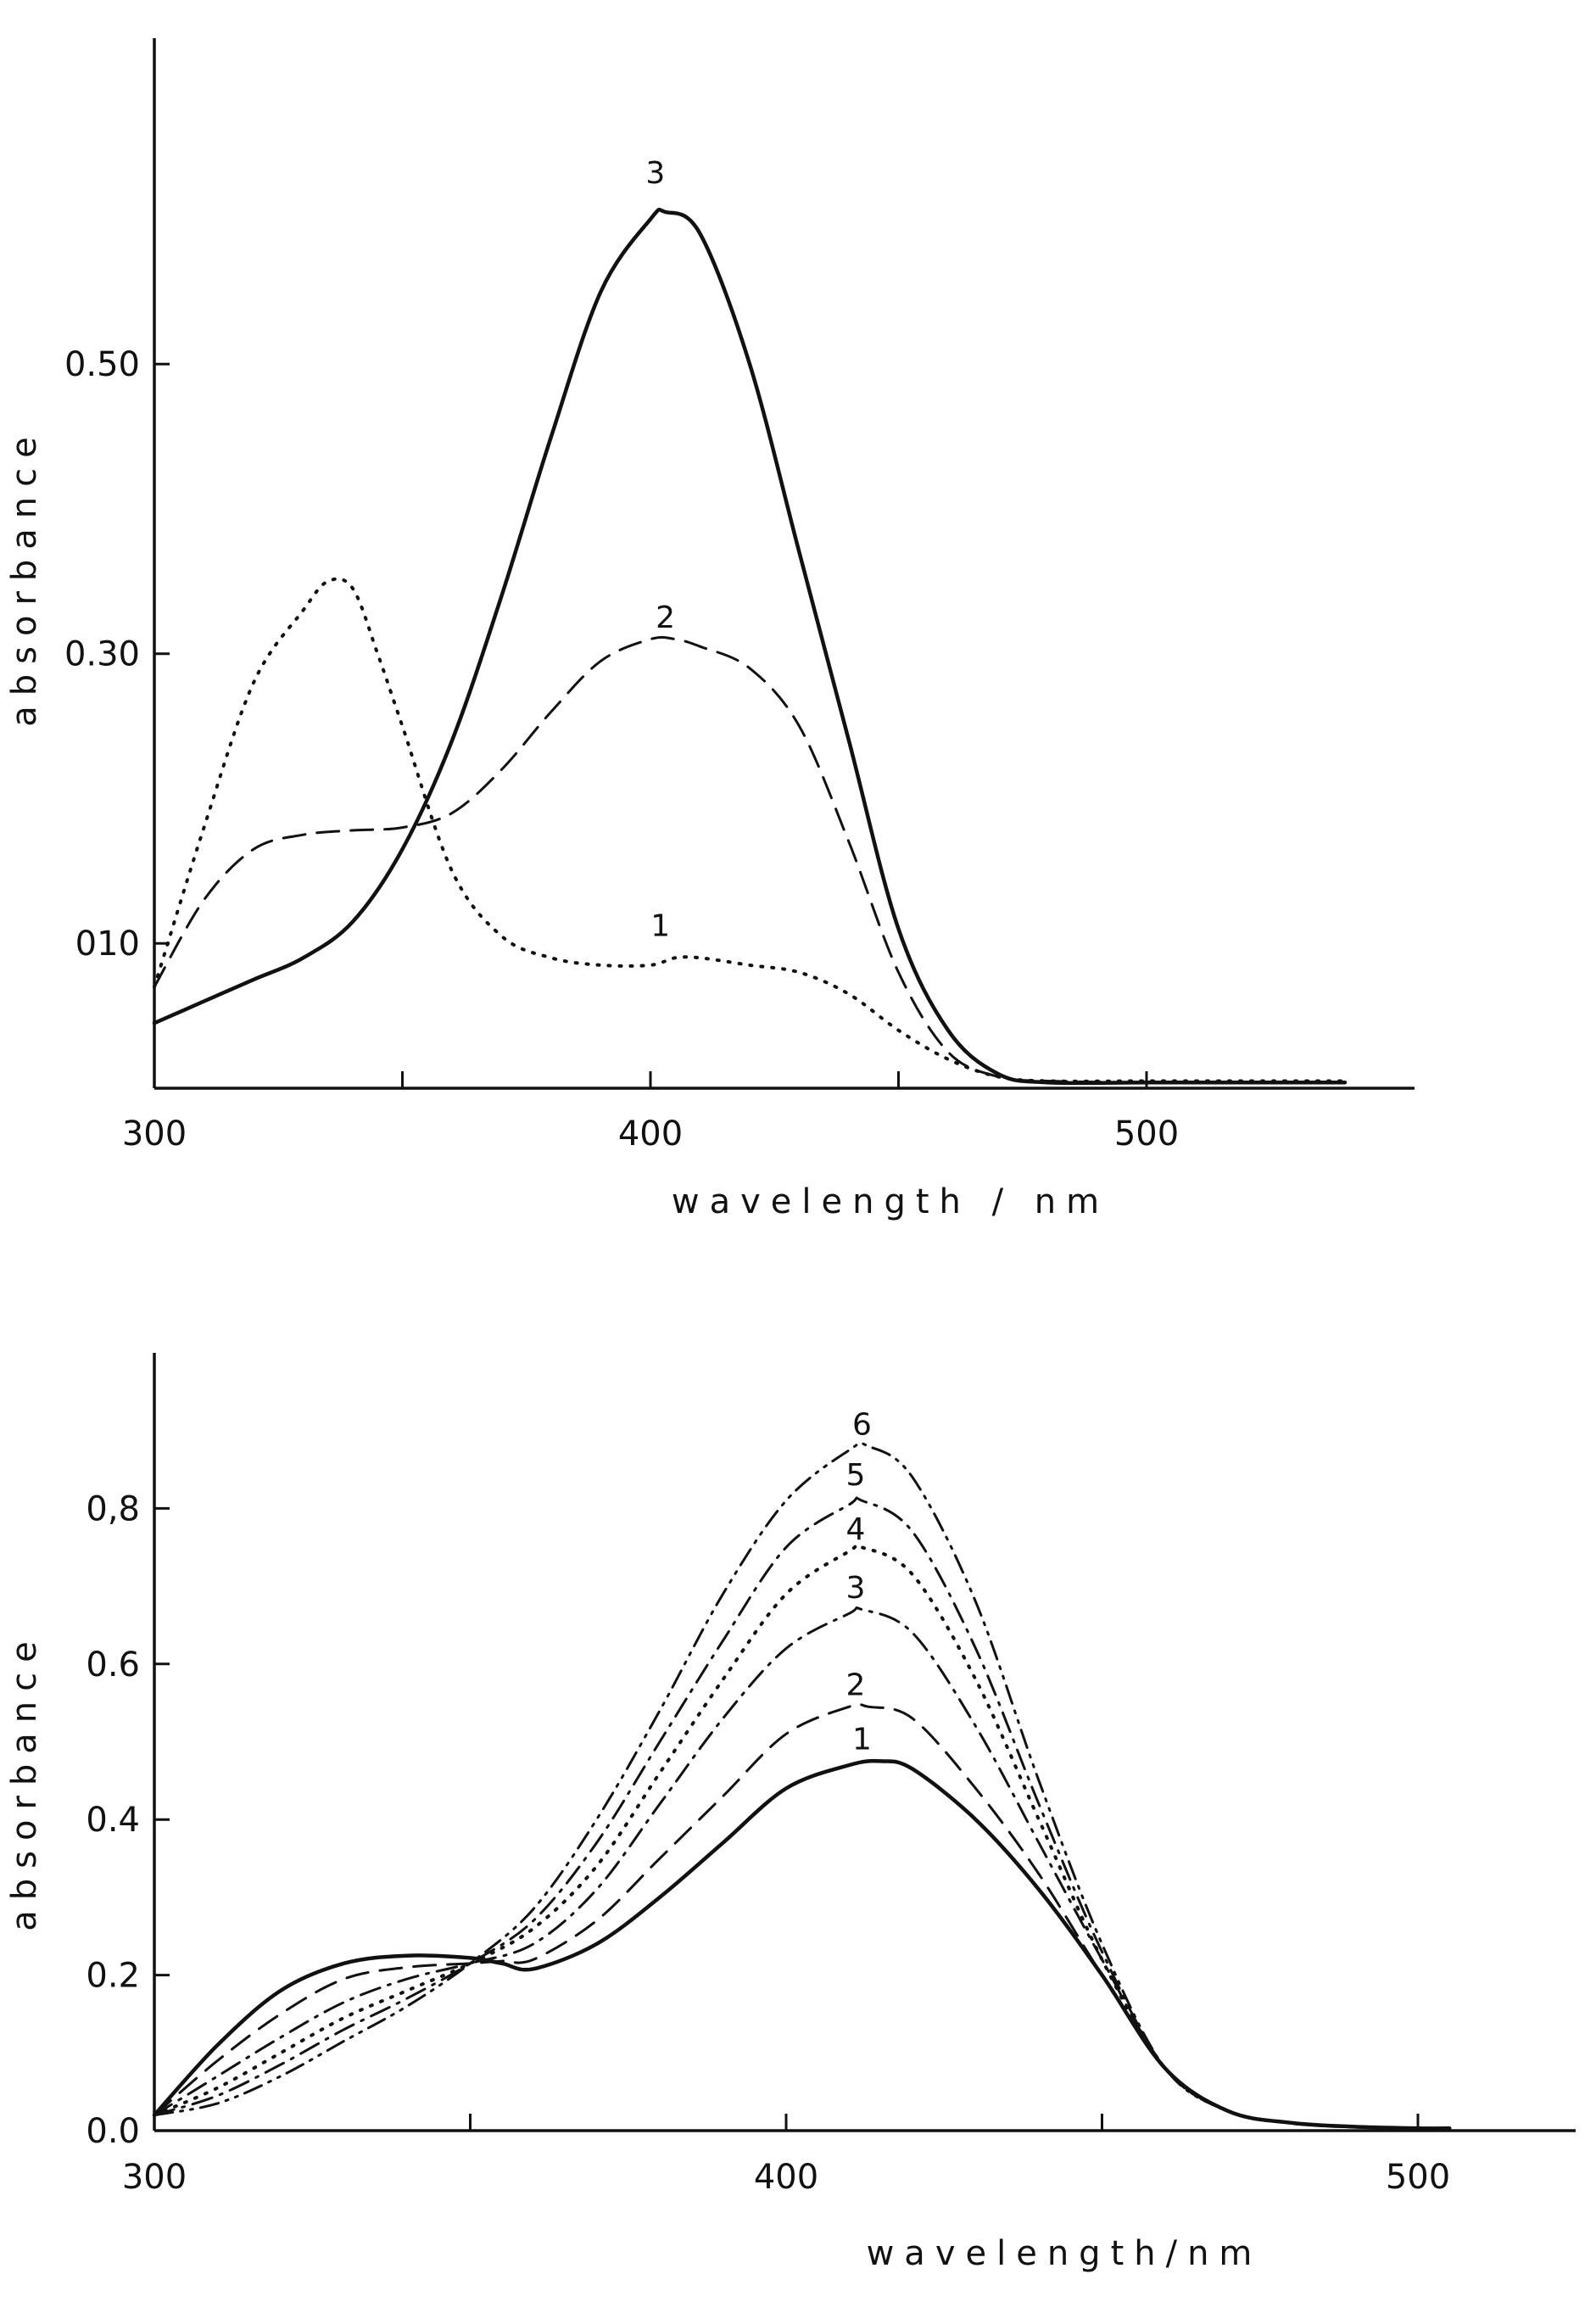 The width and height of the screenshot is (1596, 2313). I want to click on y-tick-label: 0,8, so click(113, 1508).